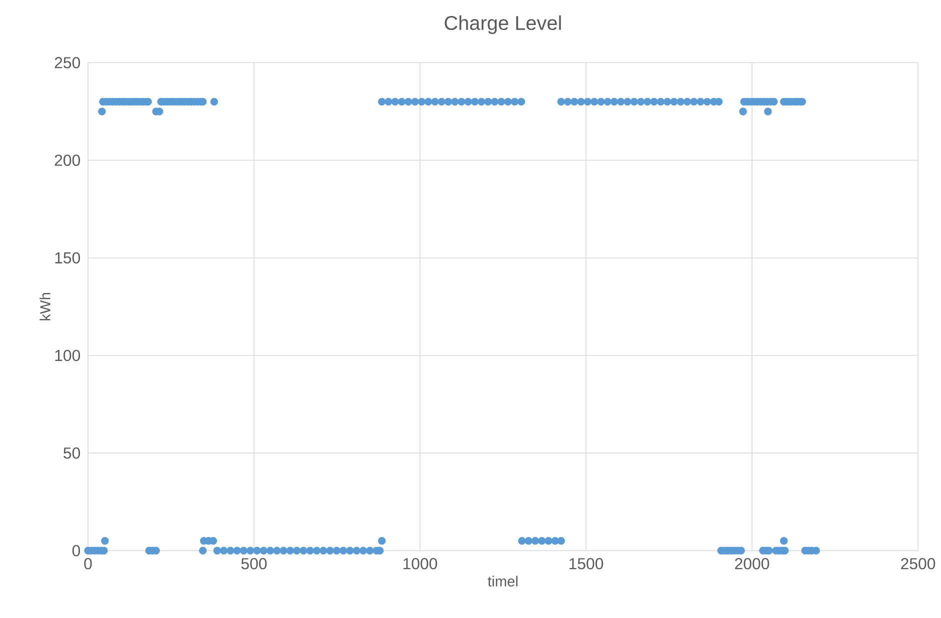  I want to click on y-tick-label: 100, so click(67, 356).